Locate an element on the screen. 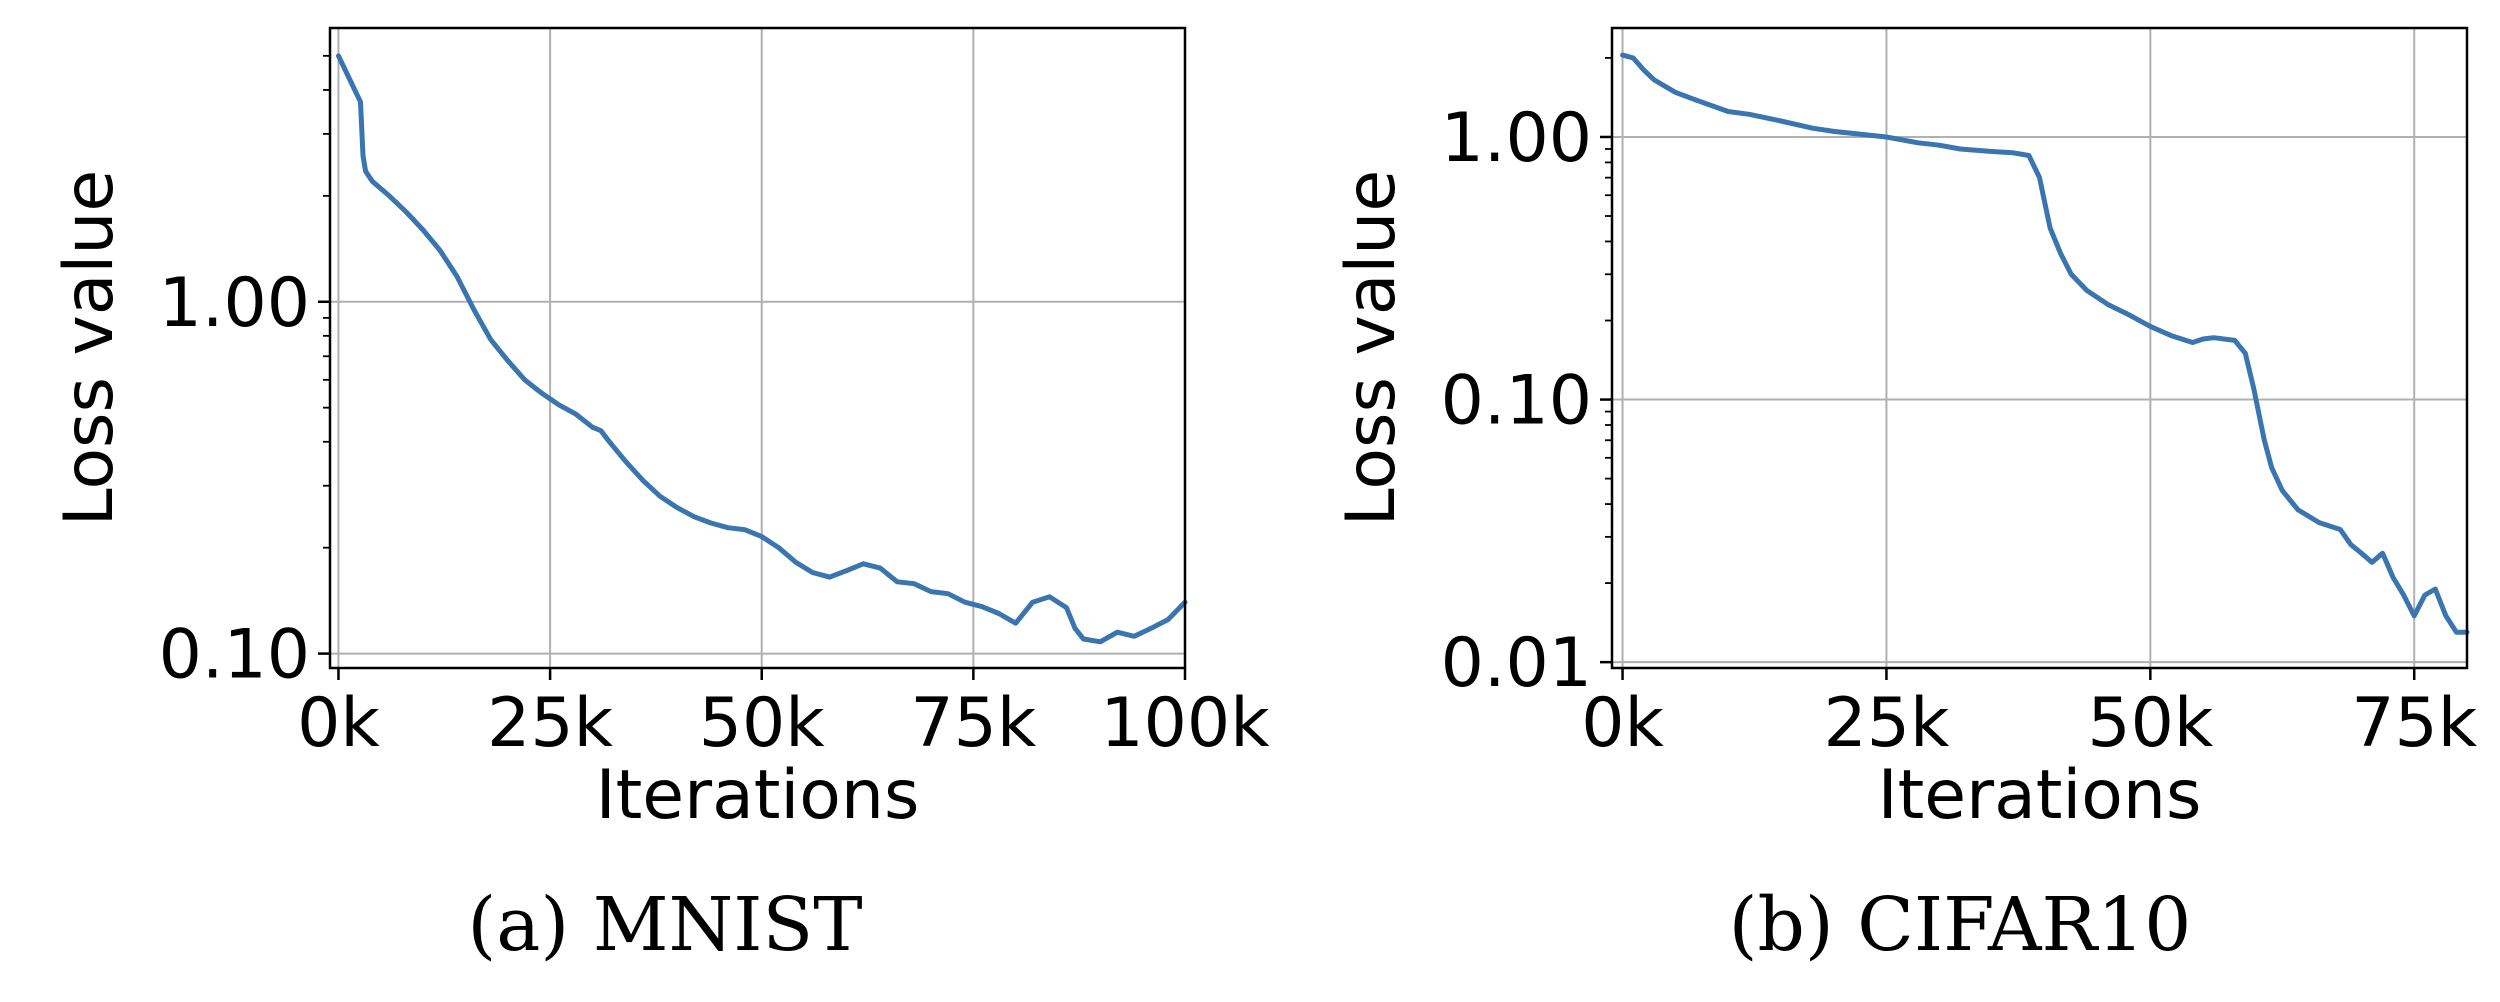  tick-marks is located at coordinates (752, 490).